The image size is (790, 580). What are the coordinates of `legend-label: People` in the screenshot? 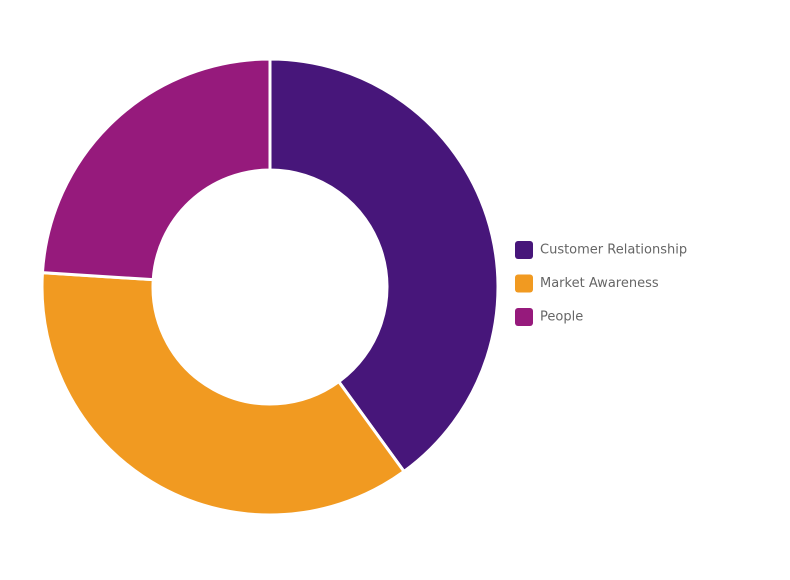 It's located at (561, 317).